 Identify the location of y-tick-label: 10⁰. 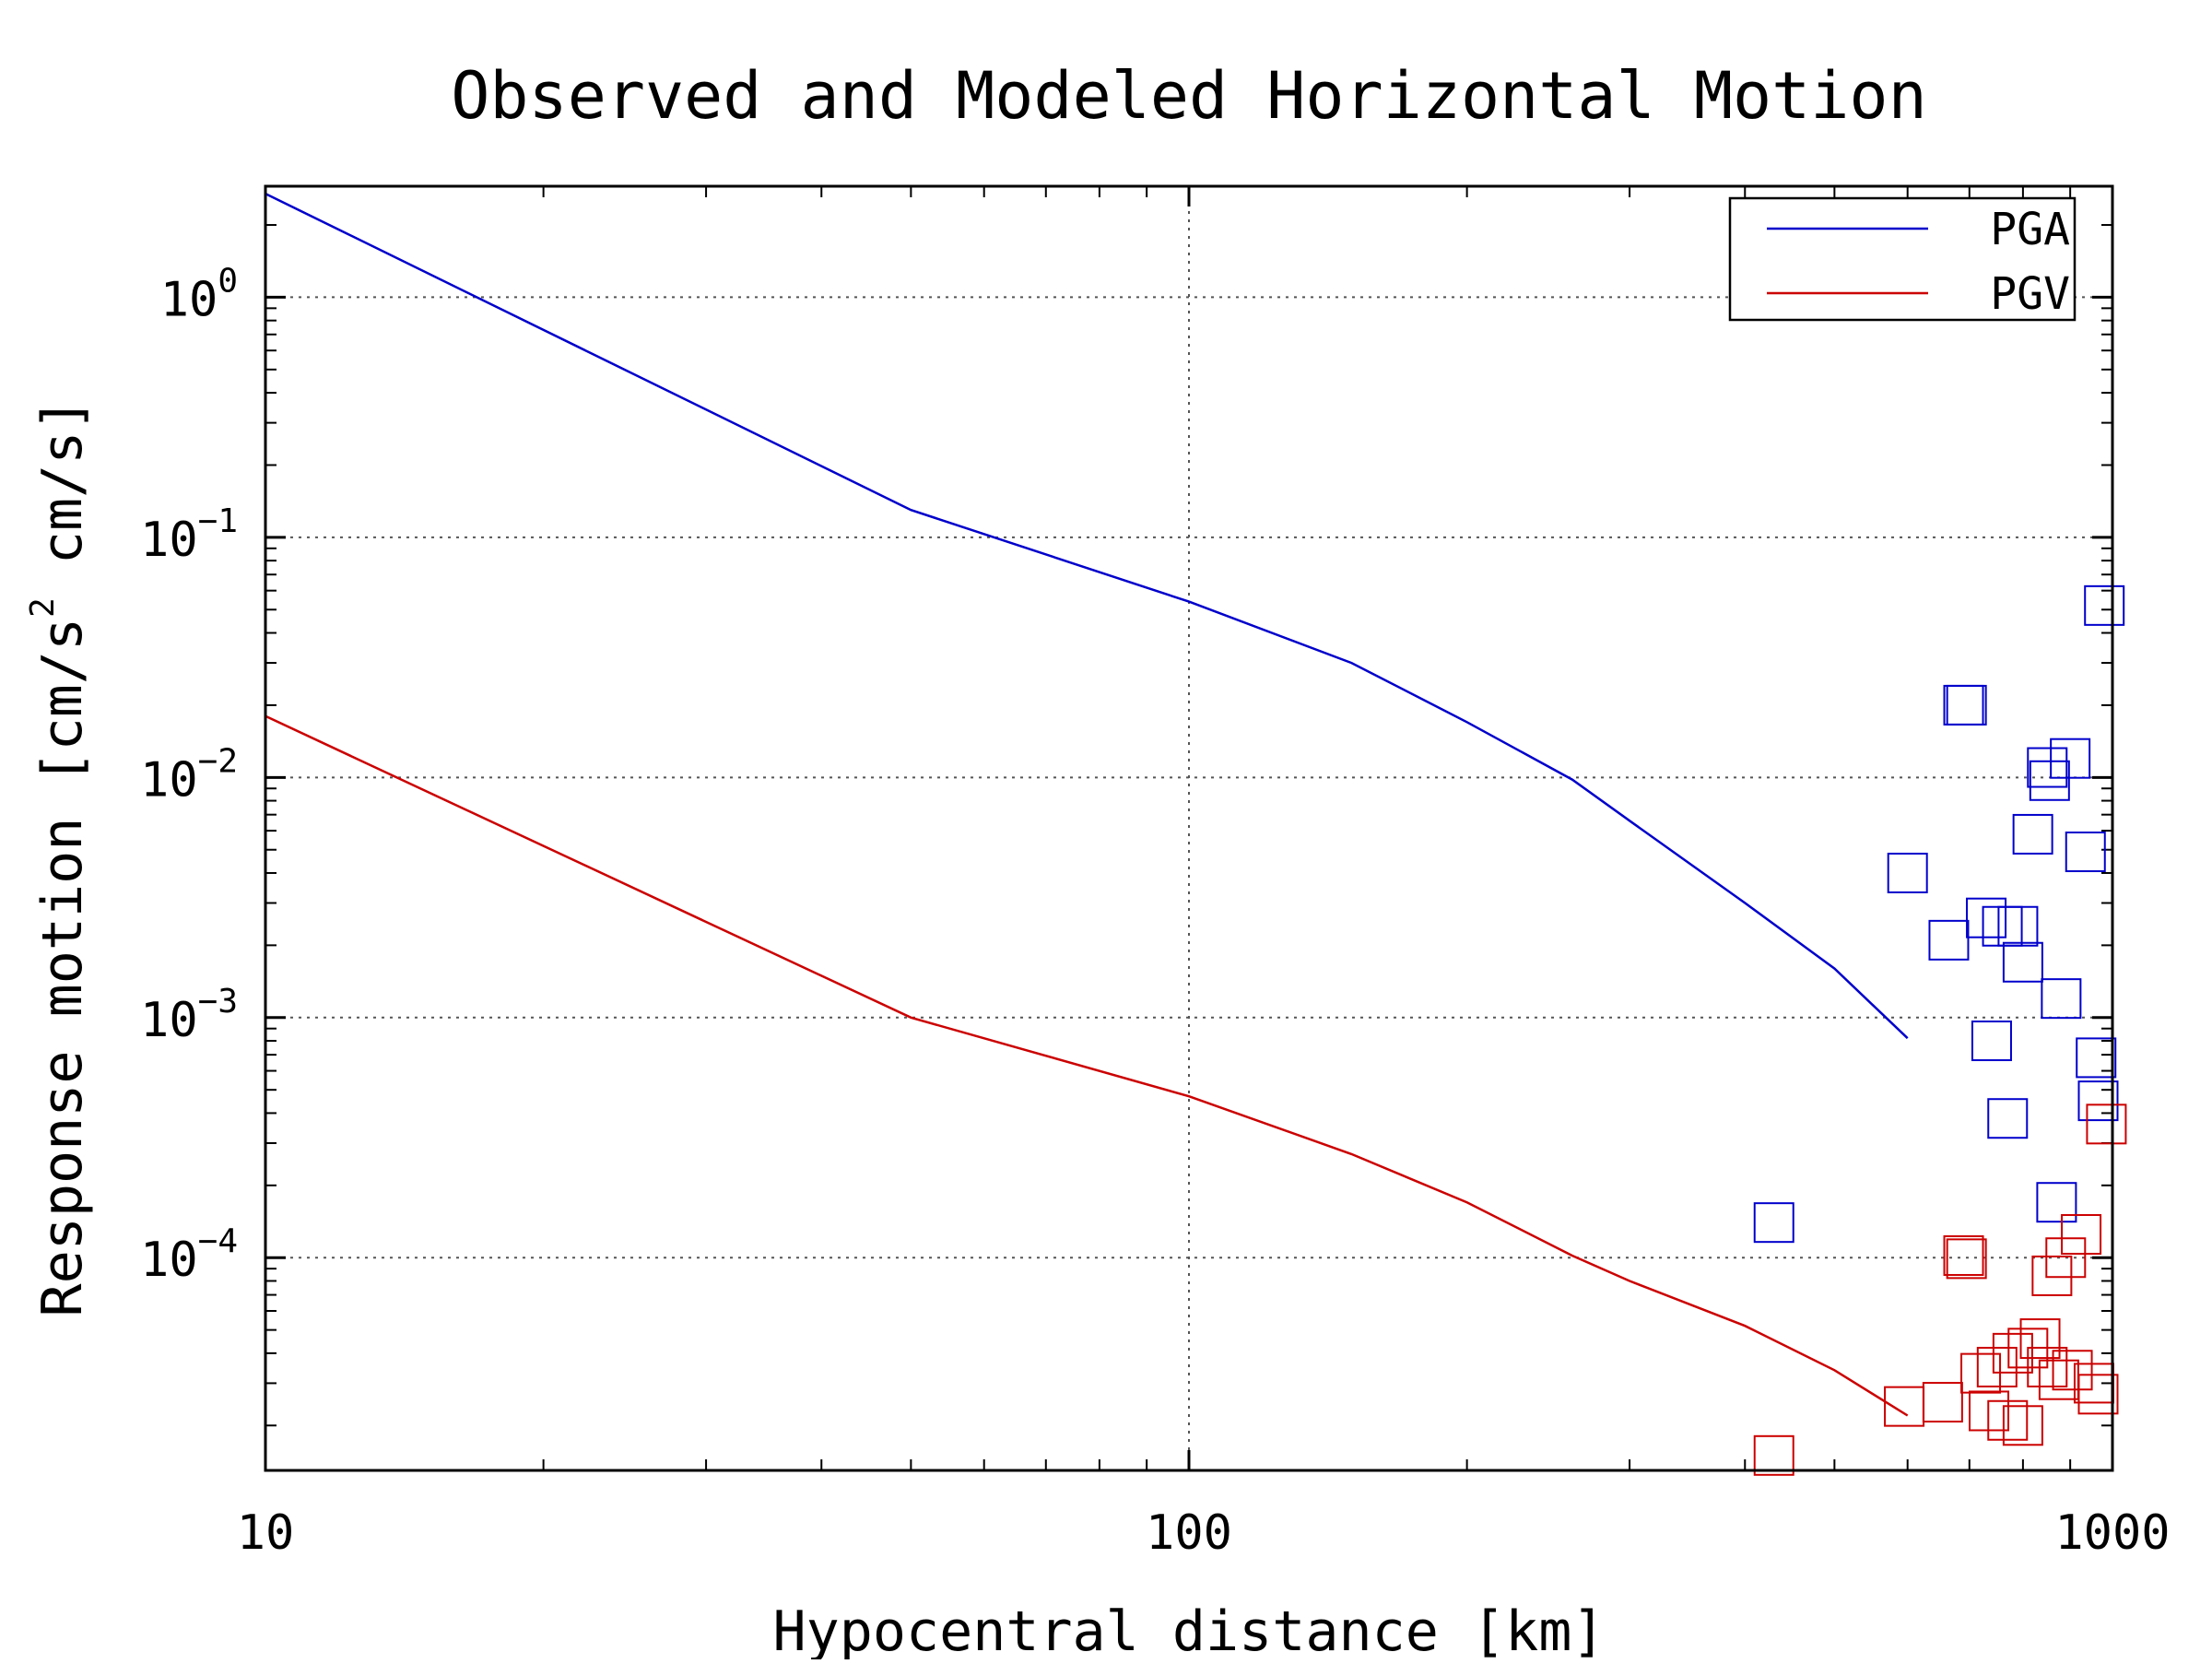
(199, 294).